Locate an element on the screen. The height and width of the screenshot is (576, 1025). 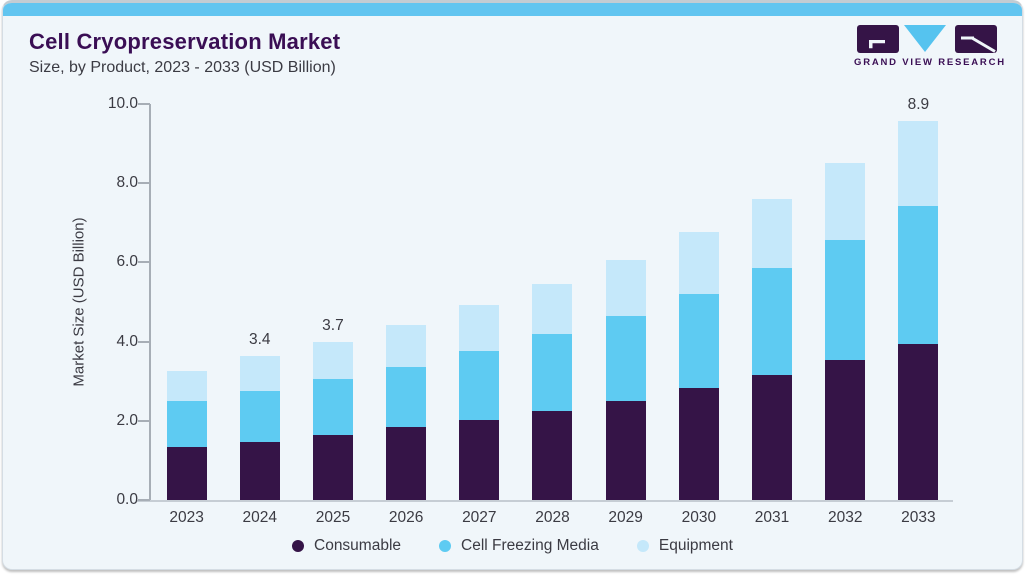
card-top-accent-strip is located at coordinates (512, 9).